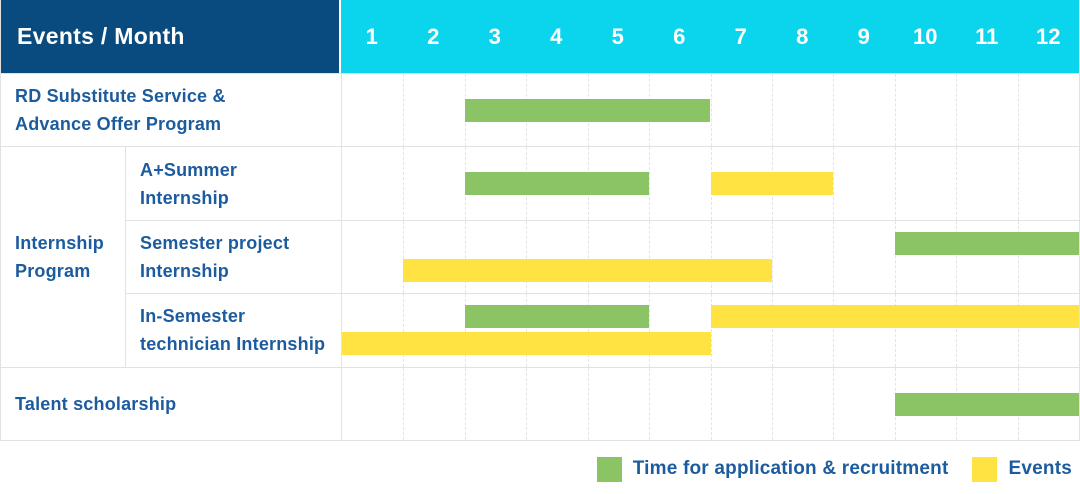 The width and height of the screenshot is (1080, 494). Describe the element at coordinates (1048, 36) in the screenshot. I see `month-header-12: 12` at that location.